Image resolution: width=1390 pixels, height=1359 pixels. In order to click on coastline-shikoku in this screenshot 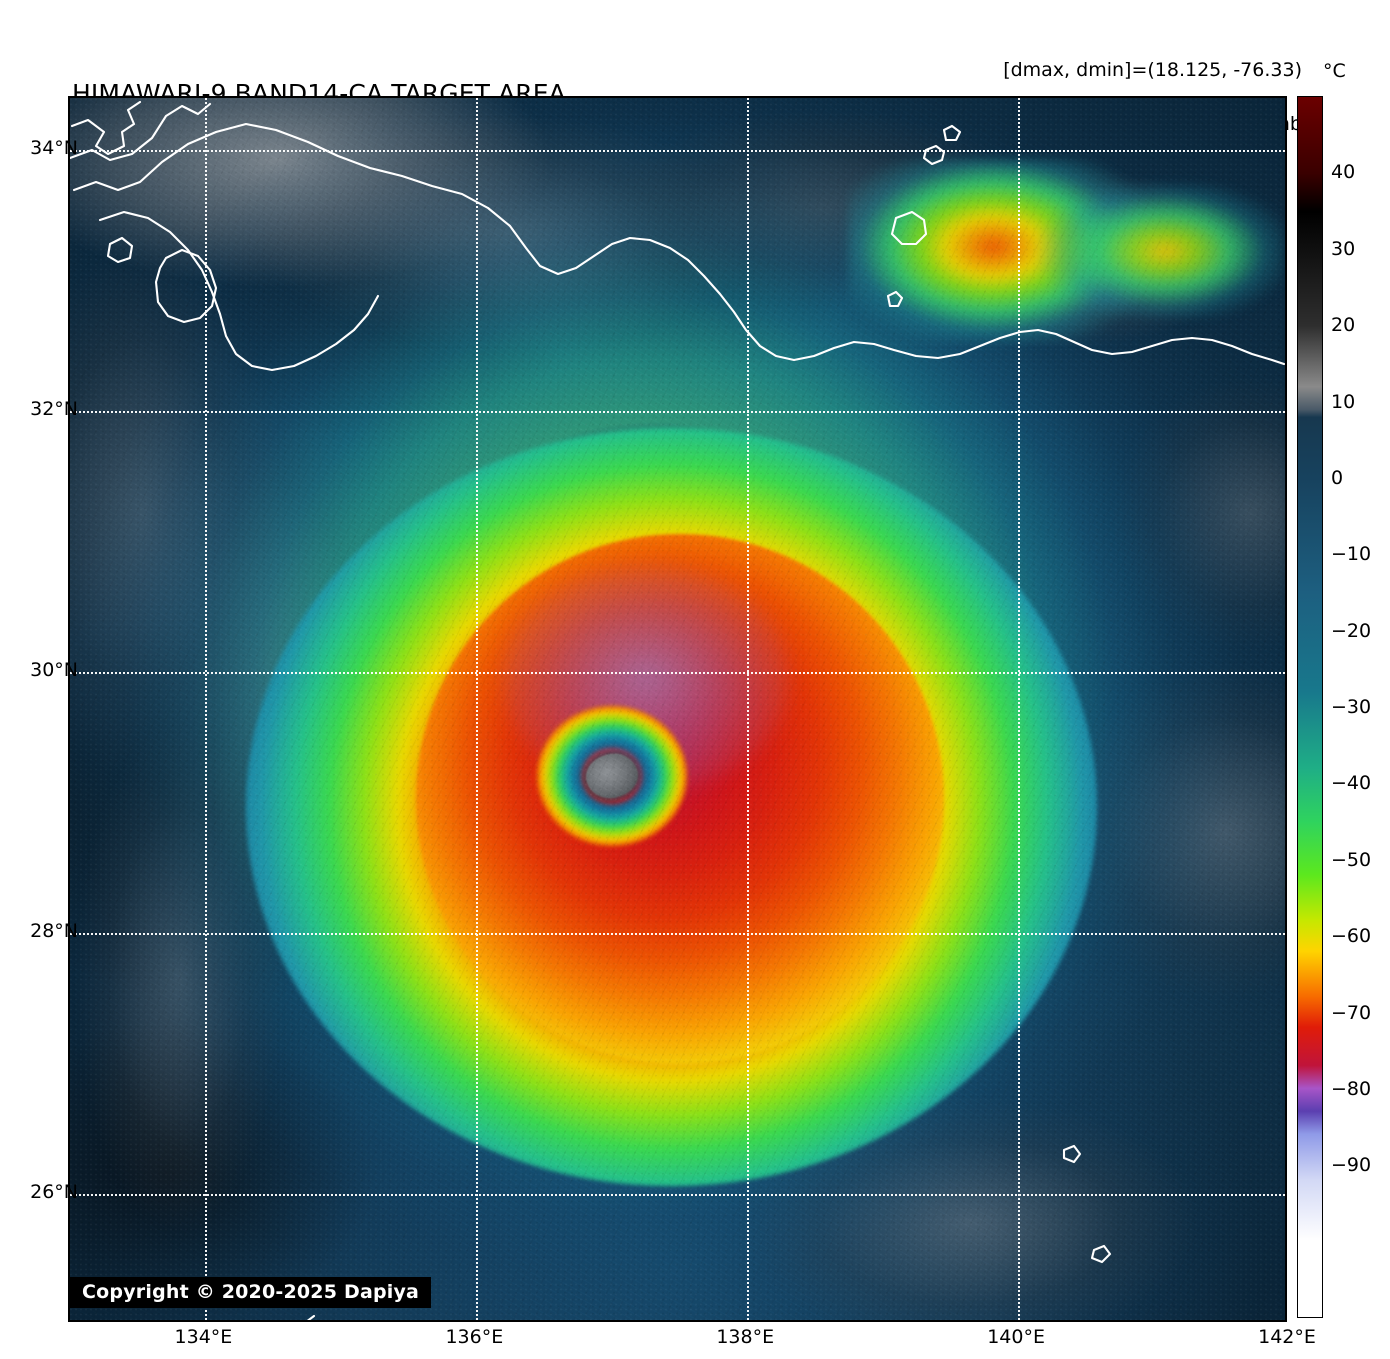, I will do `click(239, 291)`.